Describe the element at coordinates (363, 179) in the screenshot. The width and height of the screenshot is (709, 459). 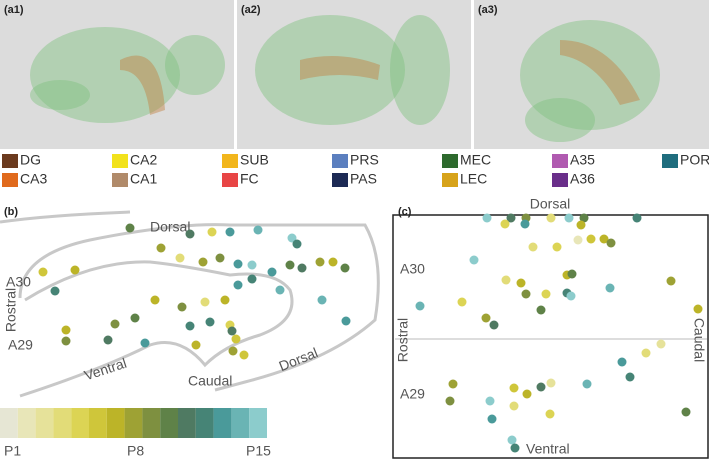
I see `legend-label: PAS` at that location.